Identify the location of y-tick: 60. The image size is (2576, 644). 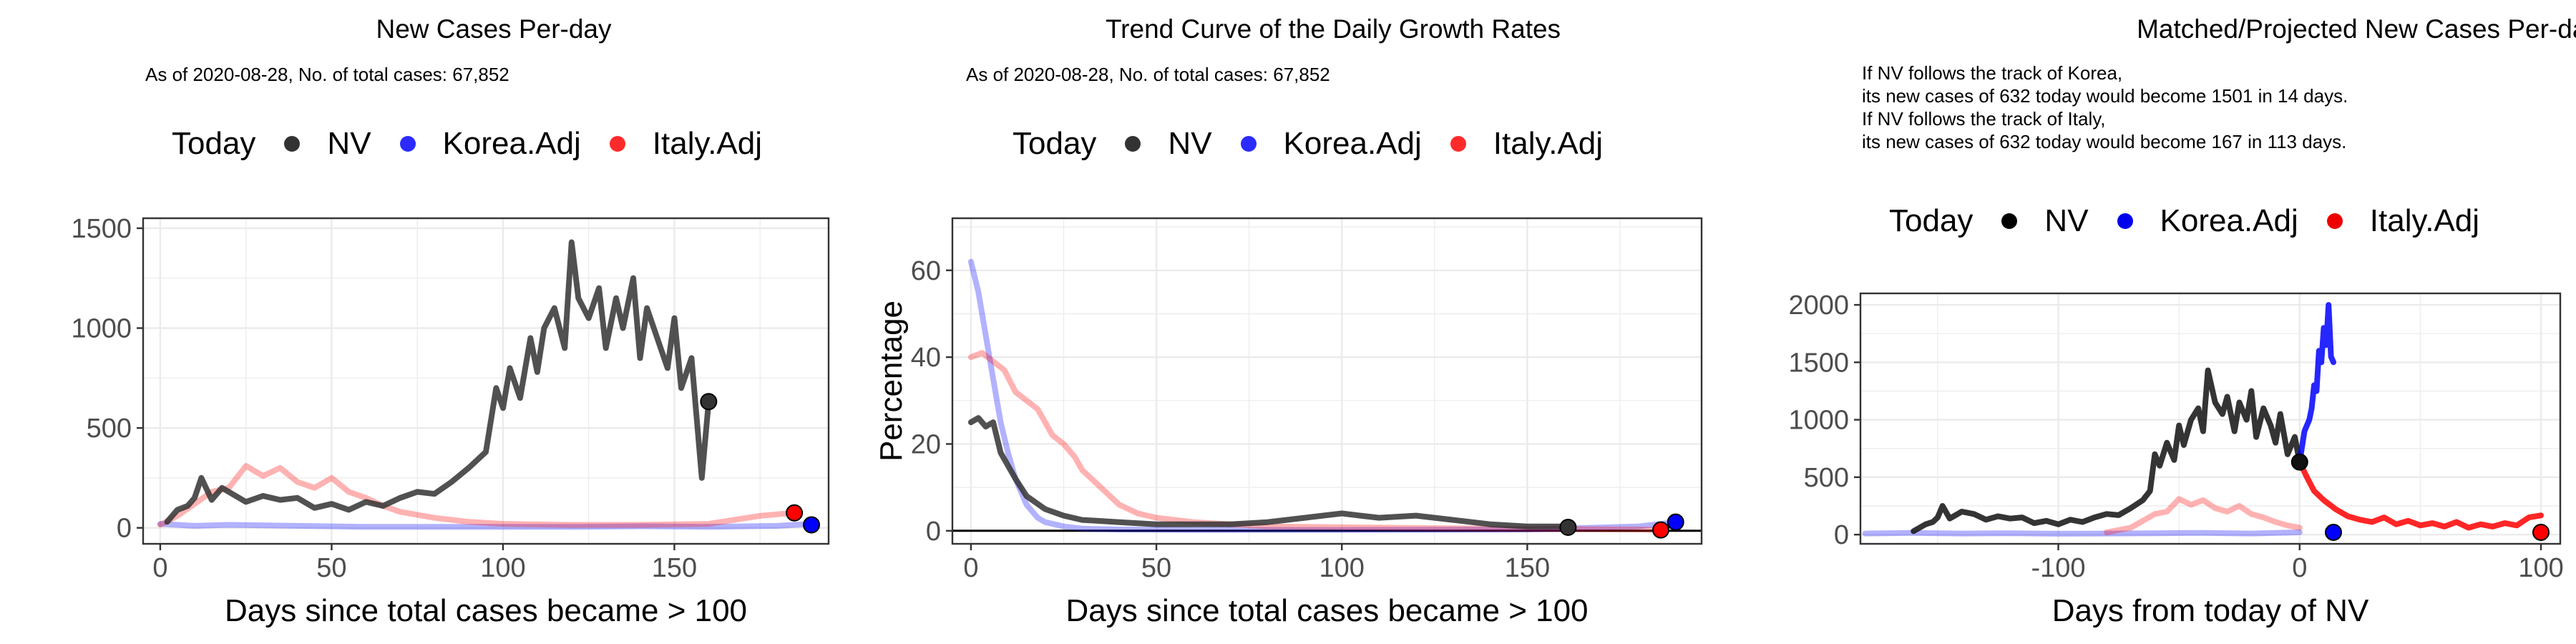
(931, 271).